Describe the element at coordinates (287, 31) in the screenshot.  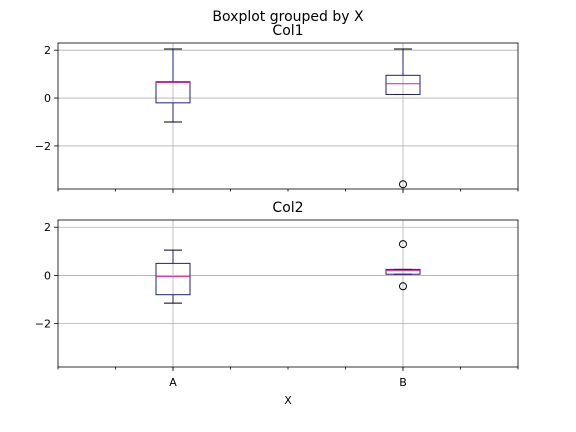
I see `panel-title: Col1` at that location.